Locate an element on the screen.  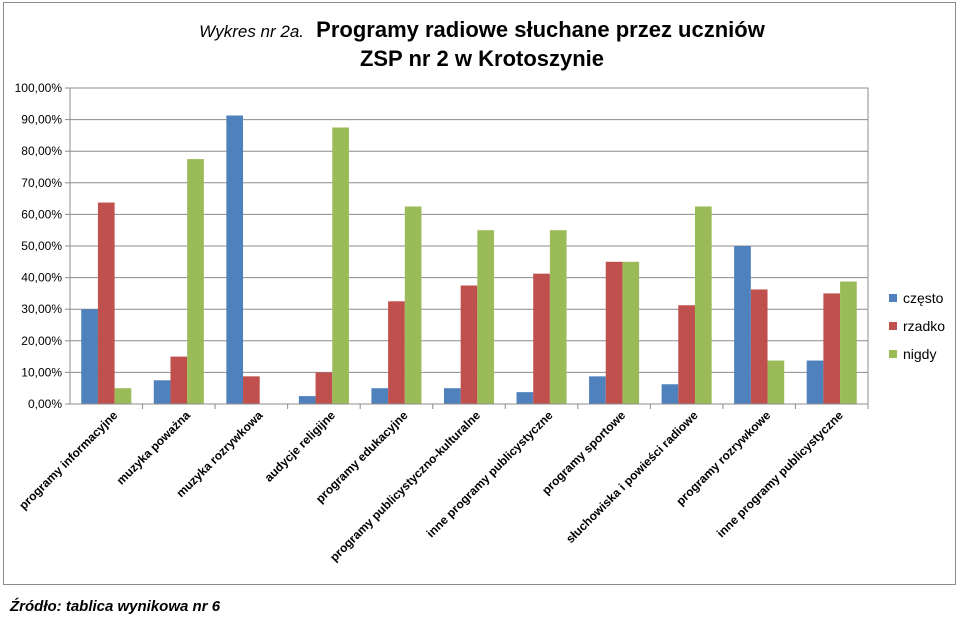
bar-często-4 is located at coordinates (380, 396).